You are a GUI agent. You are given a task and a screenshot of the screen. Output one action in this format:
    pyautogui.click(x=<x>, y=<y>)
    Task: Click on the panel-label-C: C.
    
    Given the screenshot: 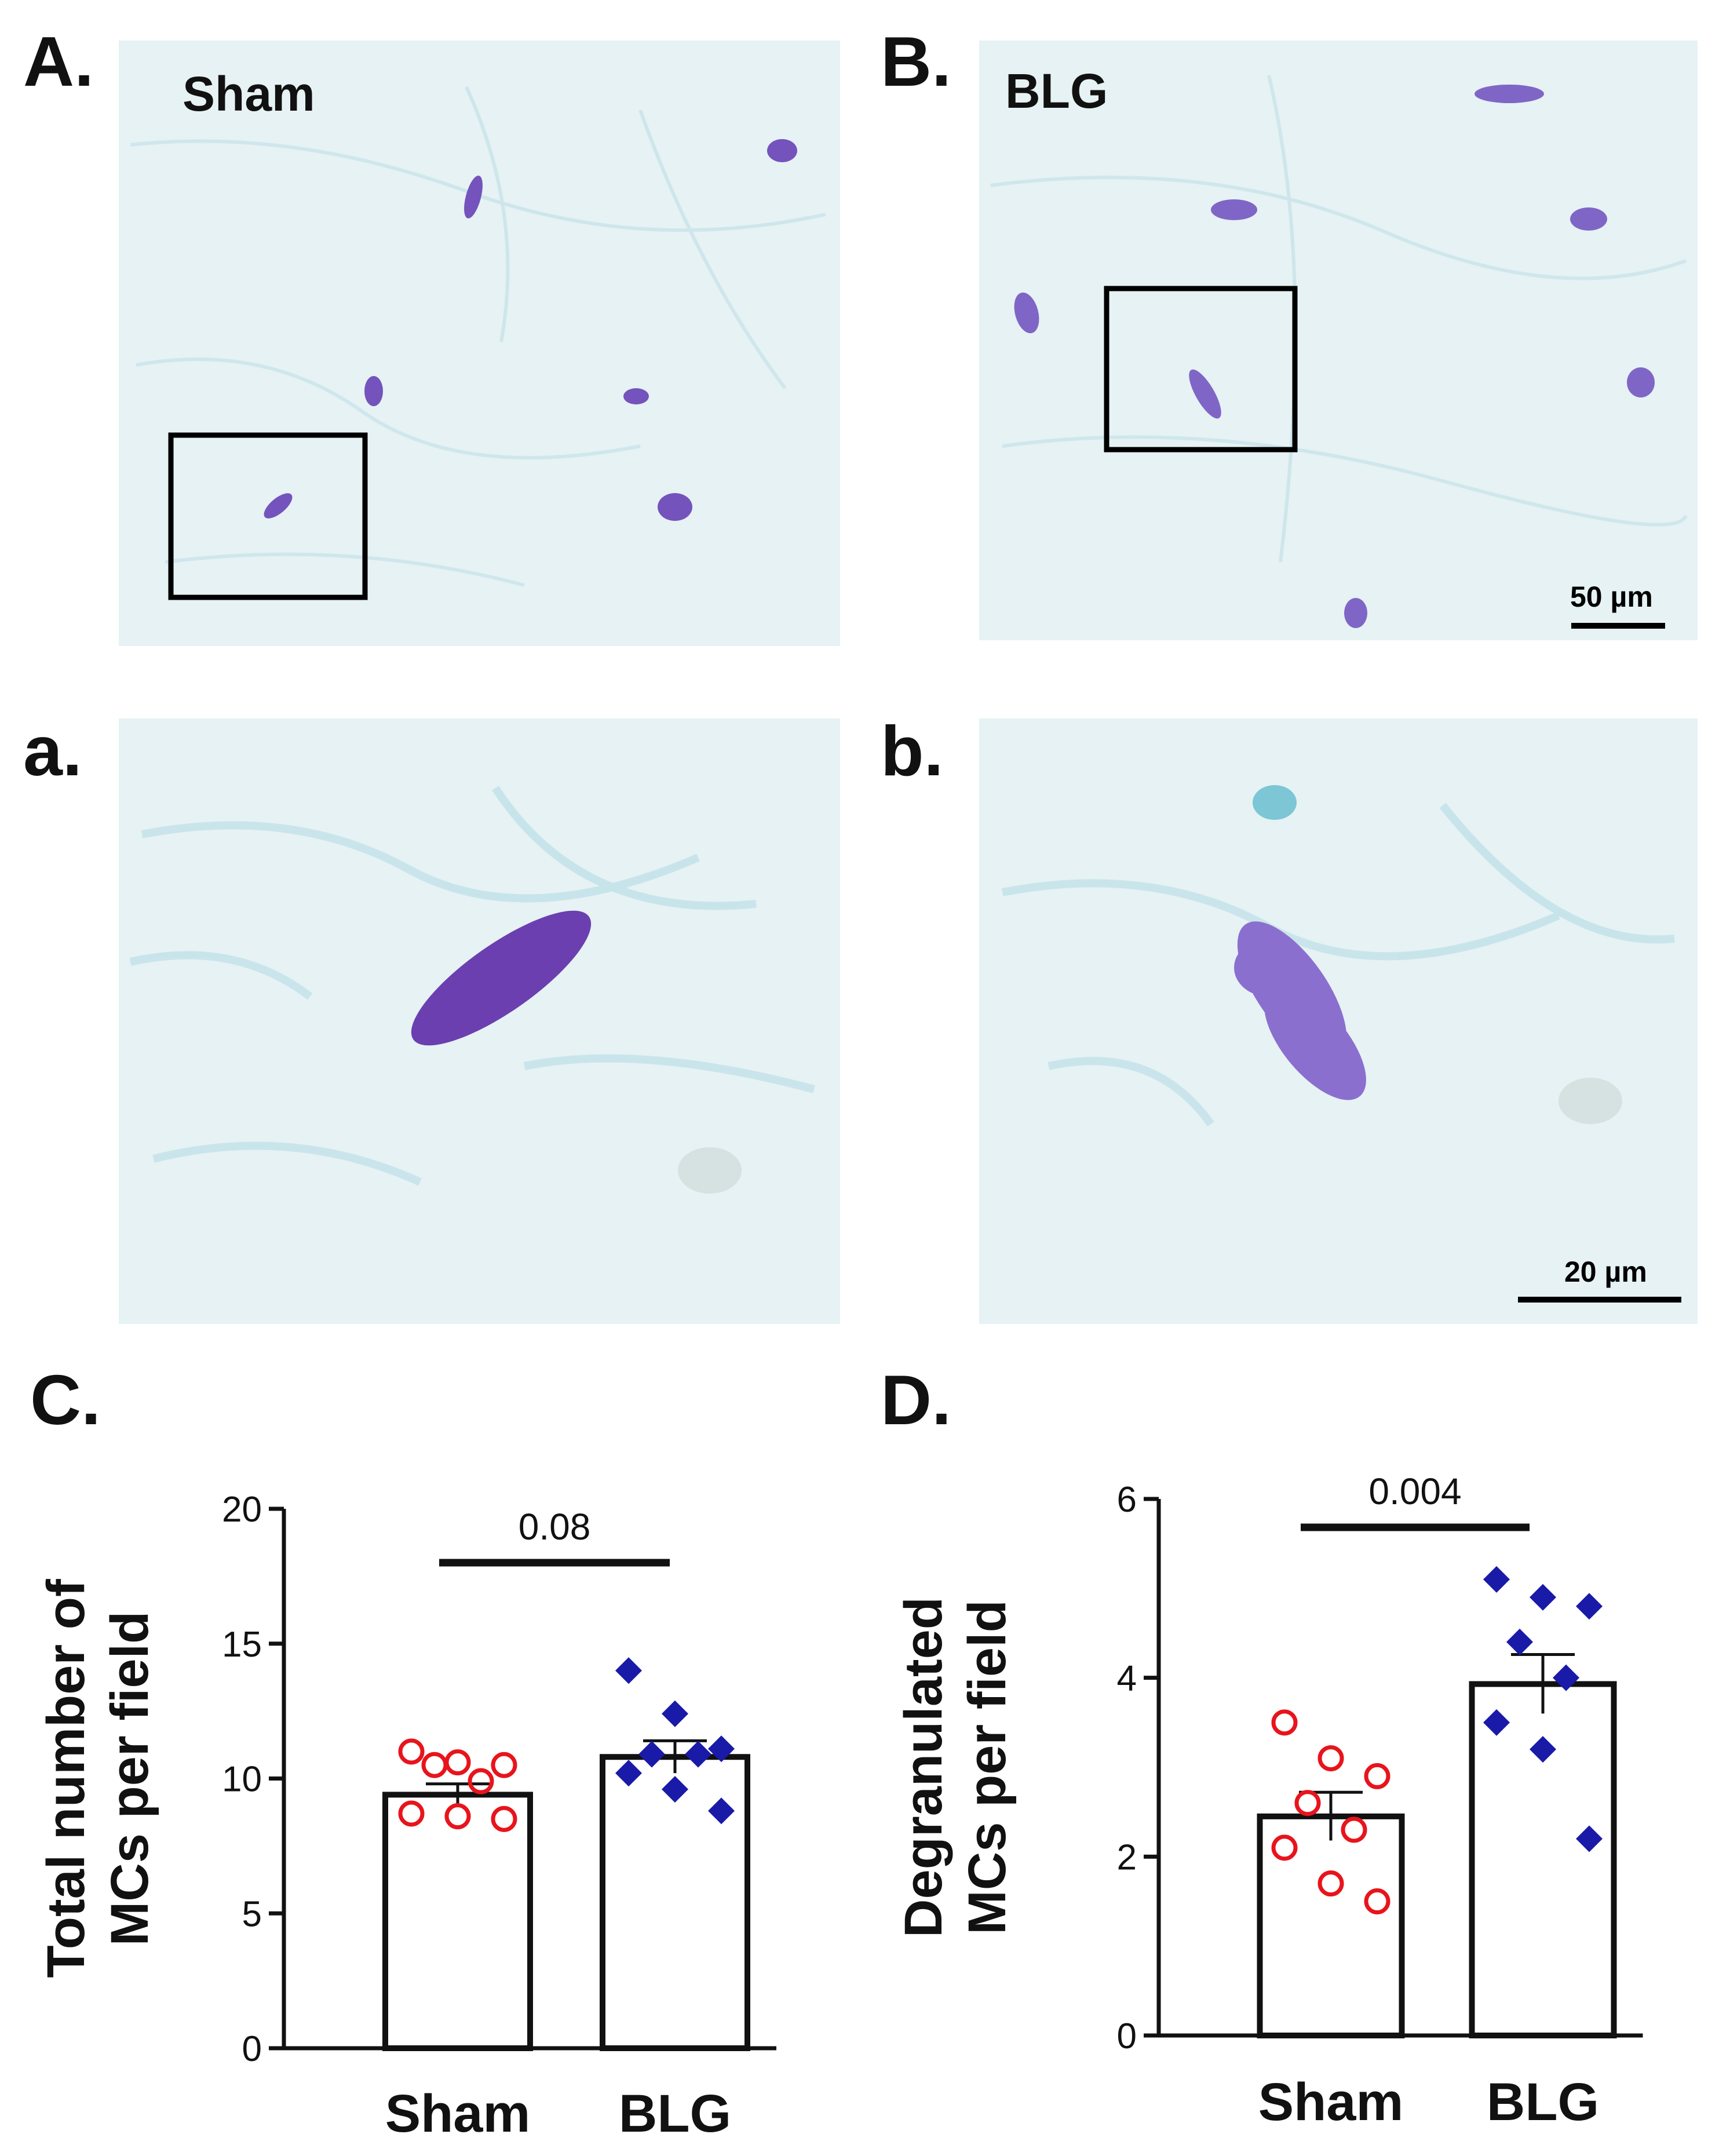 What is the action you would take?
    pyautogui.click(x=65, y=1399)
    